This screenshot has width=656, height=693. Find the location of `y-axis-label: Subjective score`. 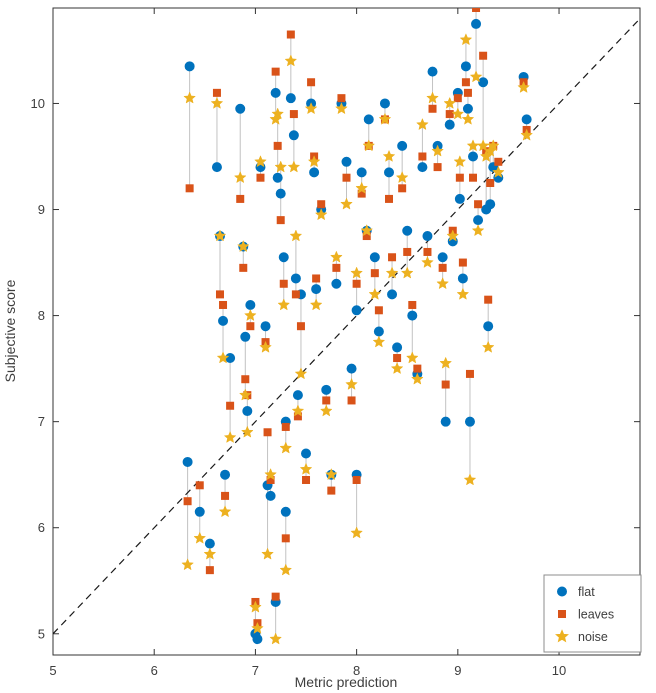

y-axis-label: Subjective score is located at coordinates (10, 330).